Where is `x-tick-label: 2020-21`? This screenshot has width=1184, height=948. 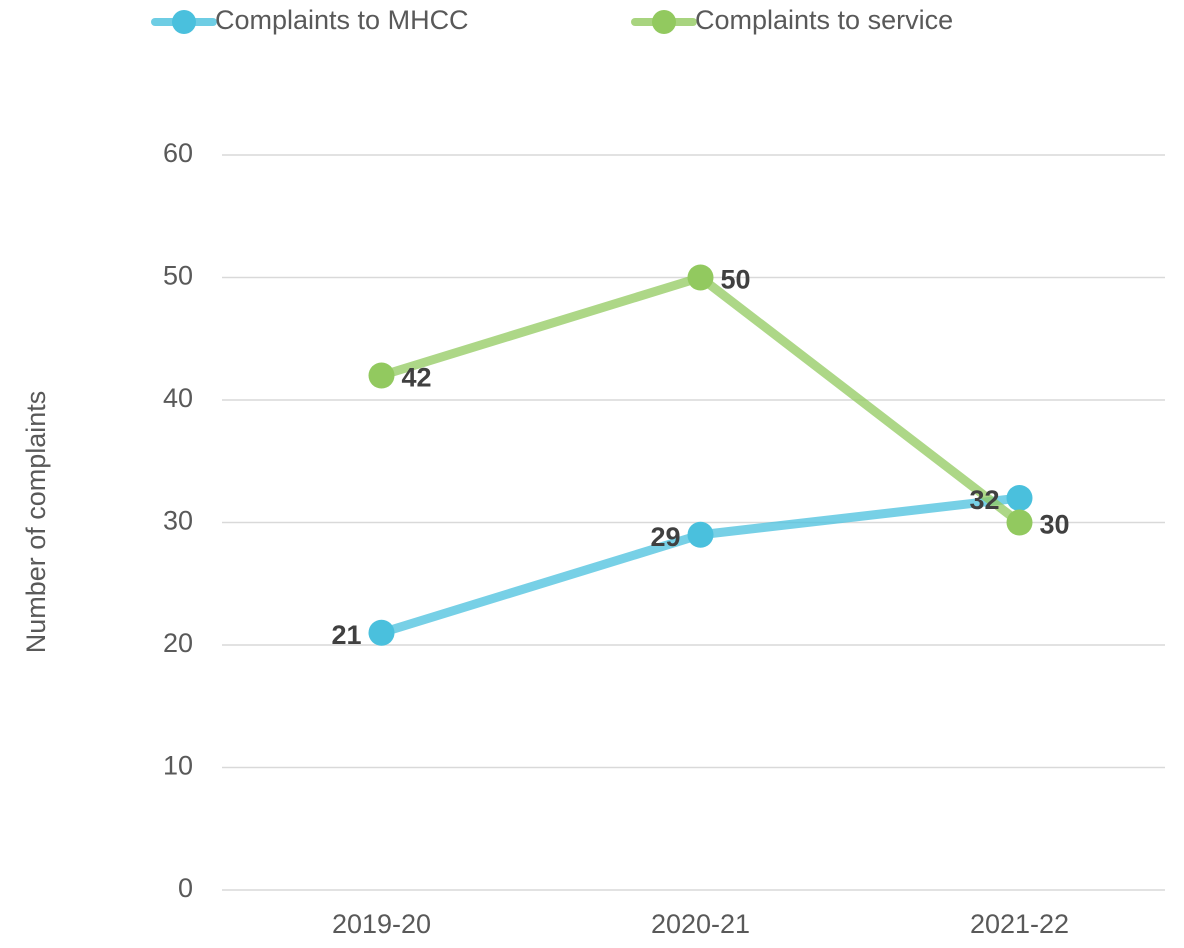
x-tick-label: 2020-21 is located at coordinates (700, 924).